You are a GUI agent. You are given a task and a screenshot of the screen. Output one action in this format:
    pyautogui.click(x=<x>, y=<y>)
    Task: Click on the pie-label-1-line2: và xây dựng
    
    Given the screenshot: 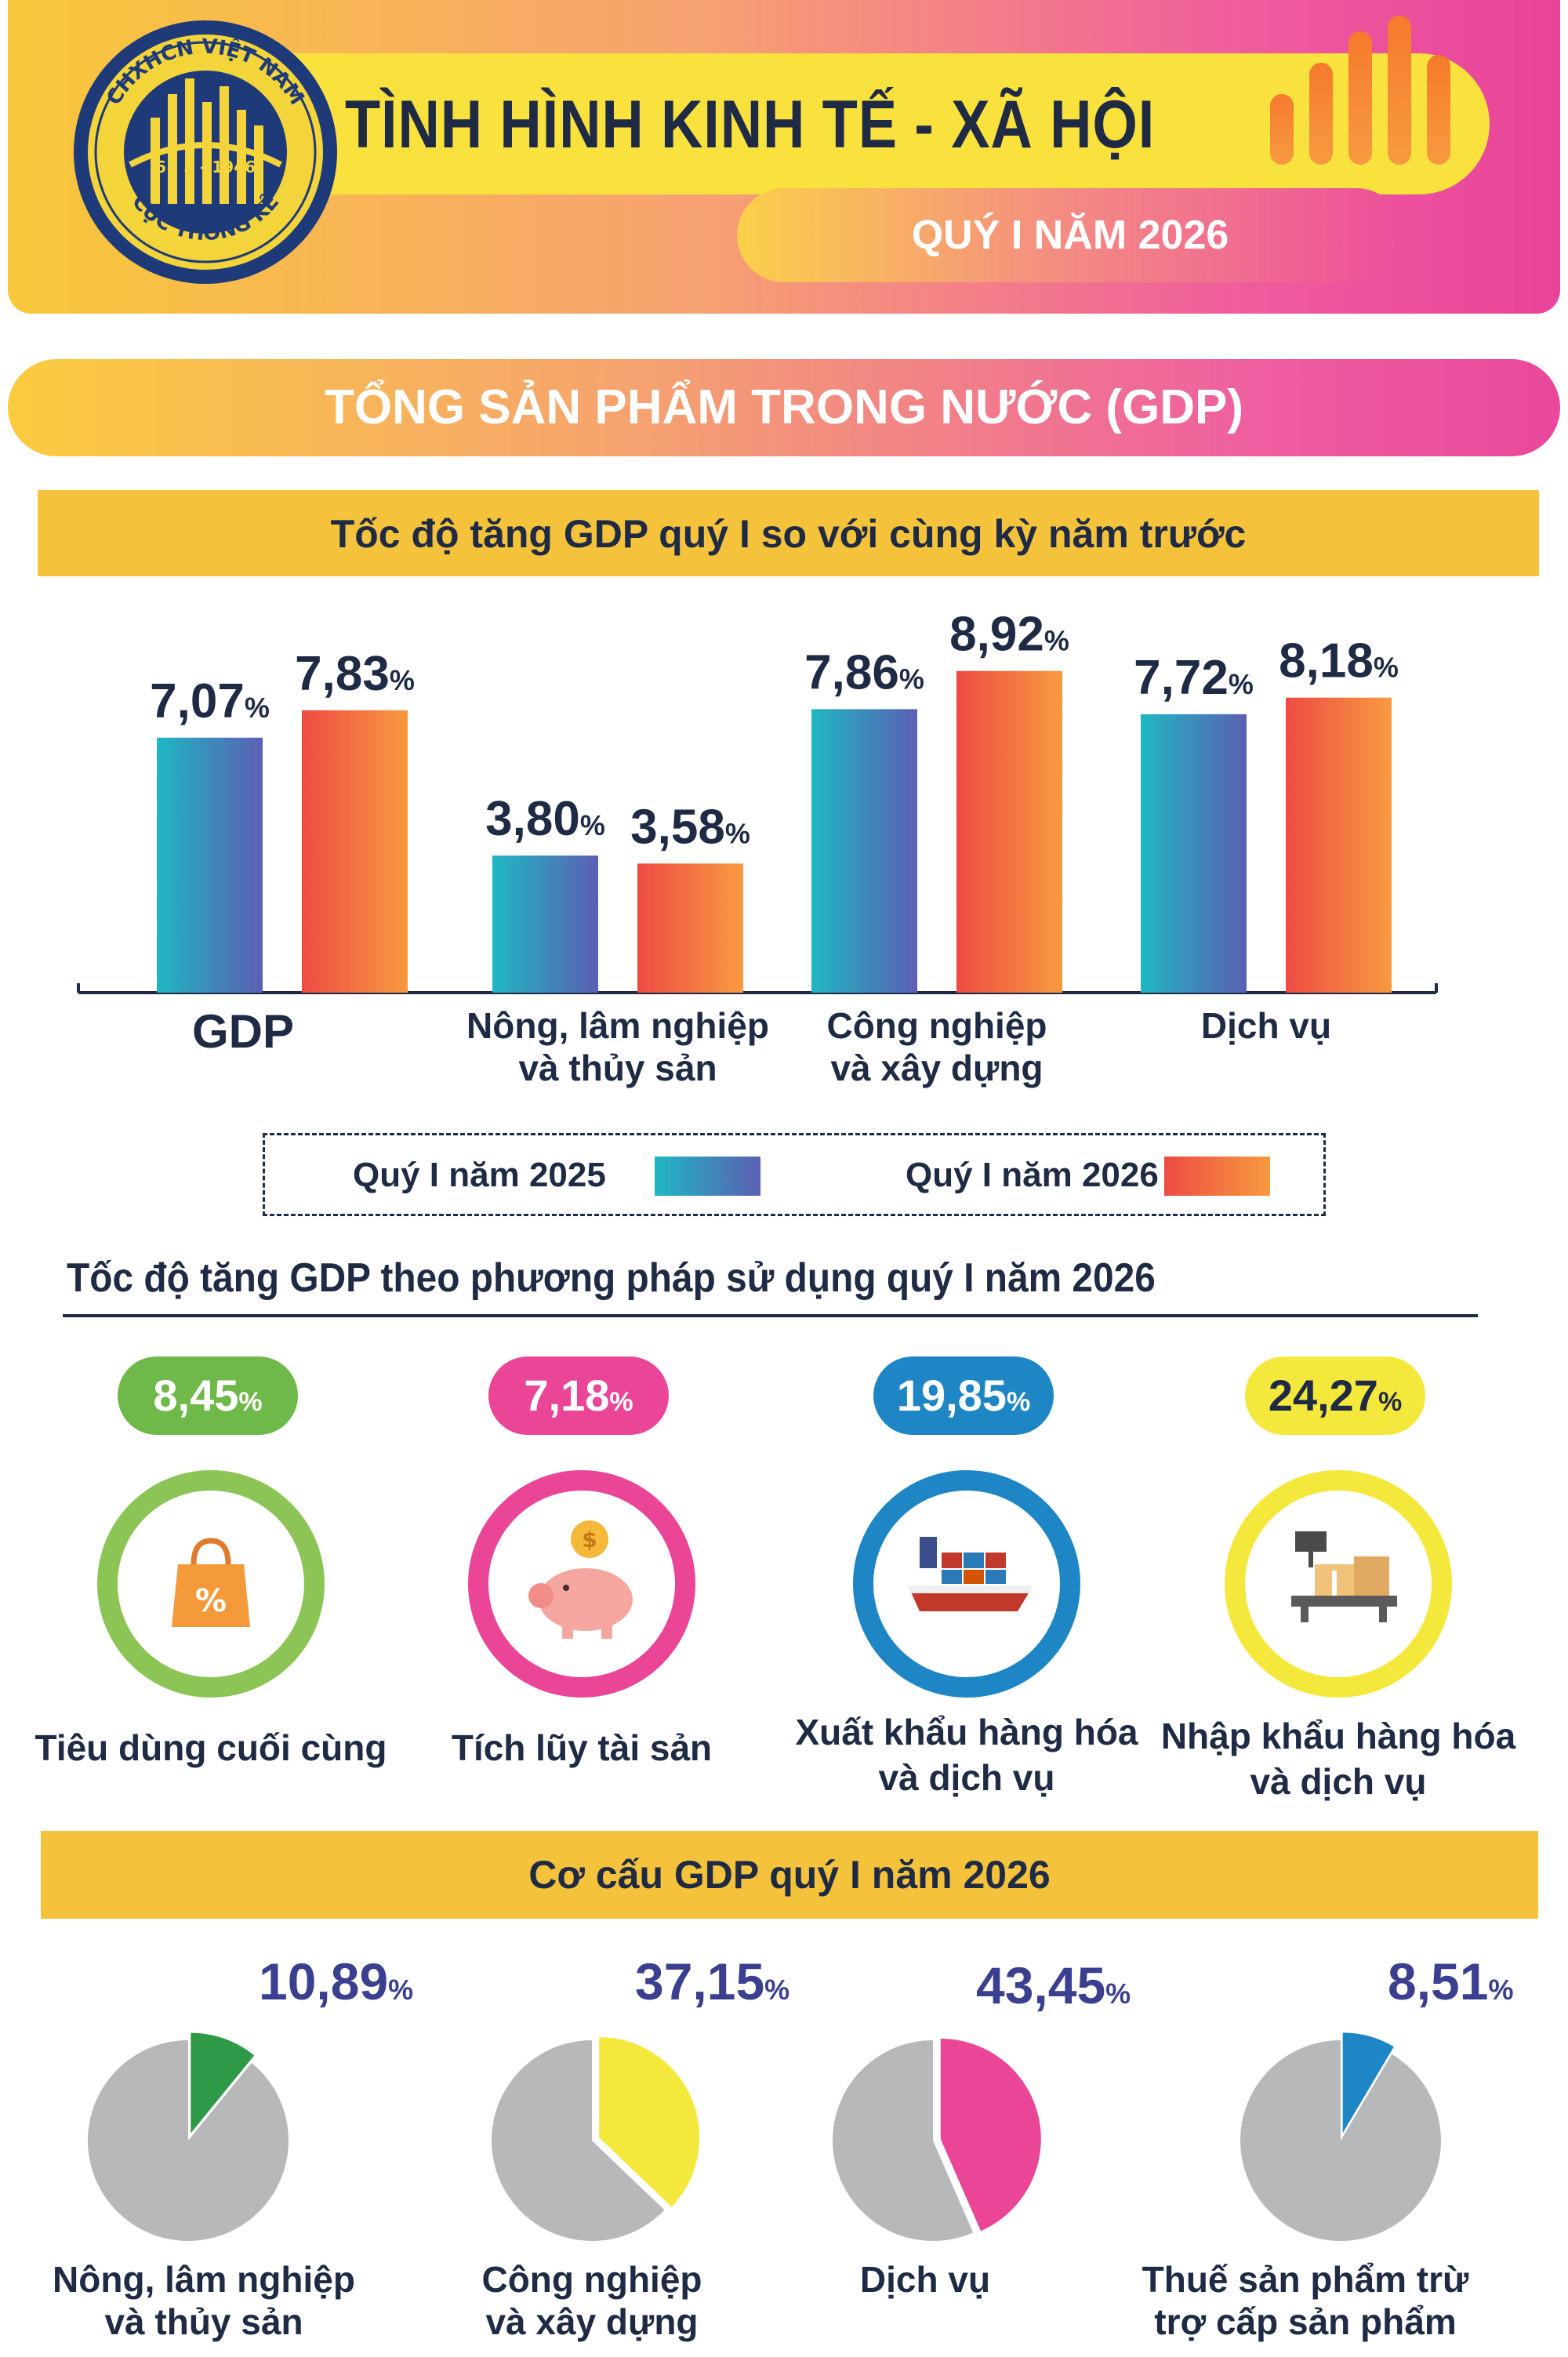 What is the action you would take?
    pyautogui.click(x=591, y=2321)
    